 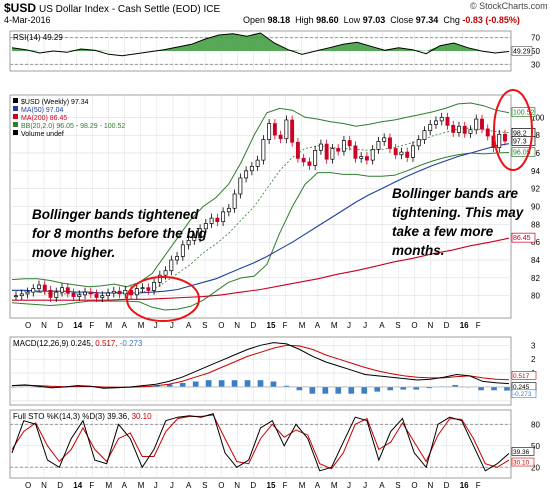 I want to click on macd-legend-part: -0.273, so click(x=131, y=343).